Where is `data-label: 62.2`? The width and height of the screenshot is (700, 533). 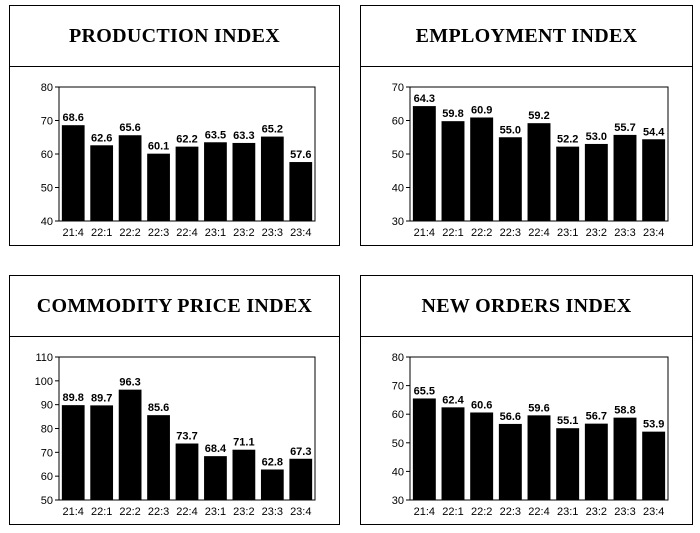 data-label: 62.2 is located at coordinates (186, 140).